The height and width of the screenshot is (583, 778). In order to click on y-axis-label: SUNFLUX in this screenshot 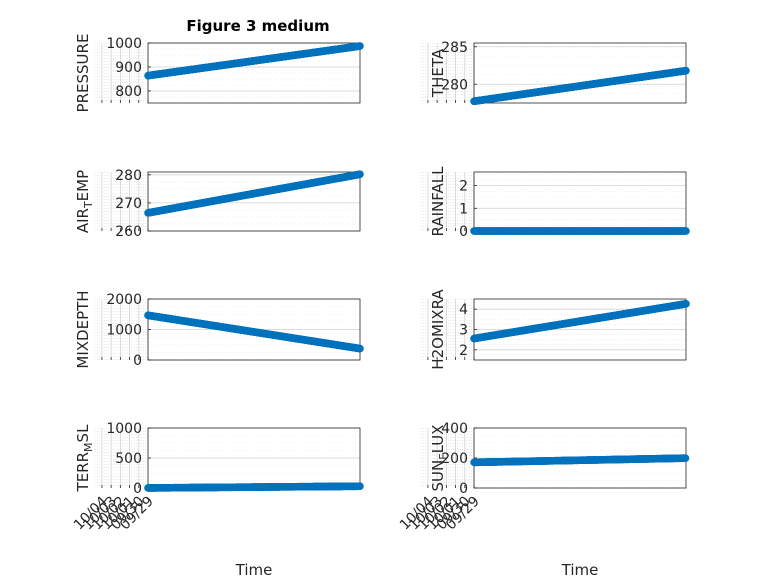, I will do `click(439, 458)`.